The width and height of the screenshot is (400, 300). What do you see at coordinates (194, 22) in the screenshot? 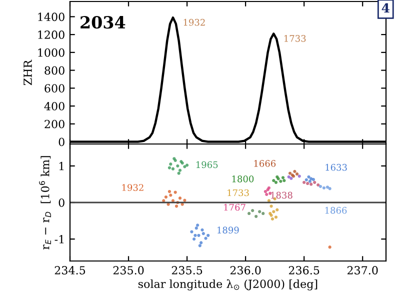
I see `annotation: 1932` at bounding box center [194, 22].